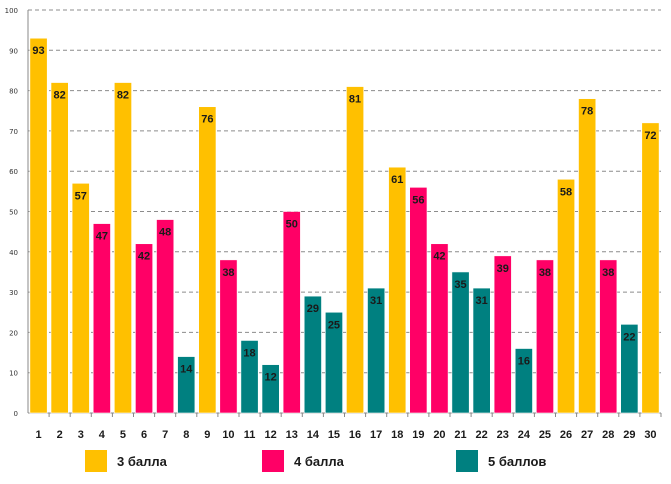 This screenshot has height=484, width=671. What do you see at coordinates (123, 96) in the screenshot?
I see `data-label-5: 82` at bounding box center [123, 96].